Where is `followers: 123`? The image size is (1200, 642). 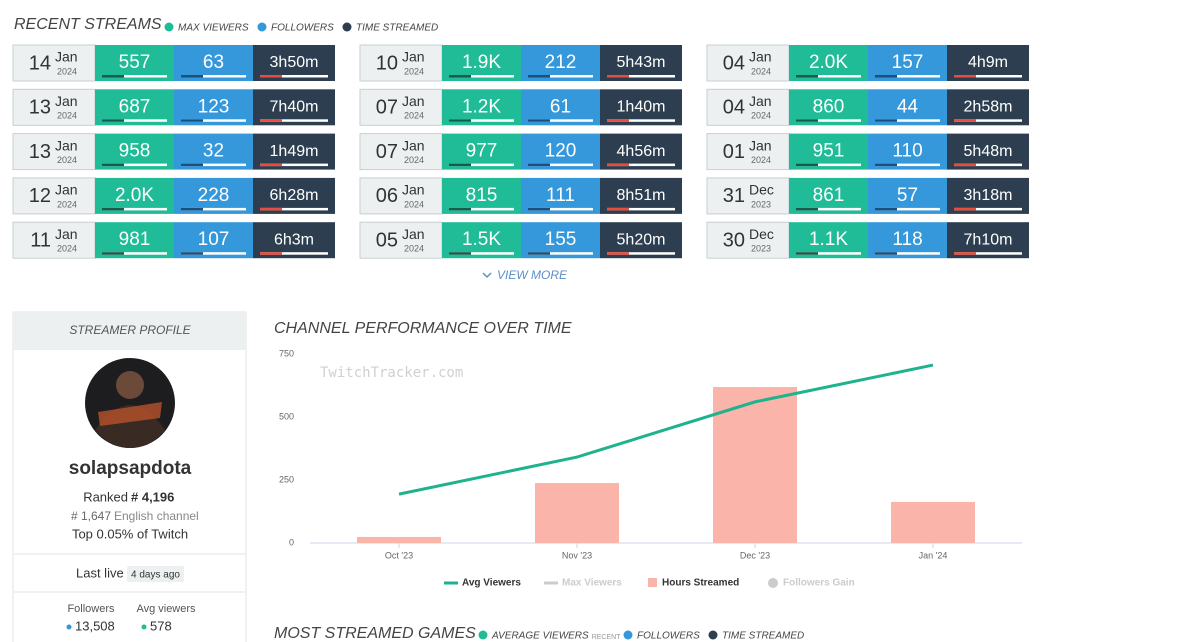
followers: 123 is located at coordinates (214, 106).